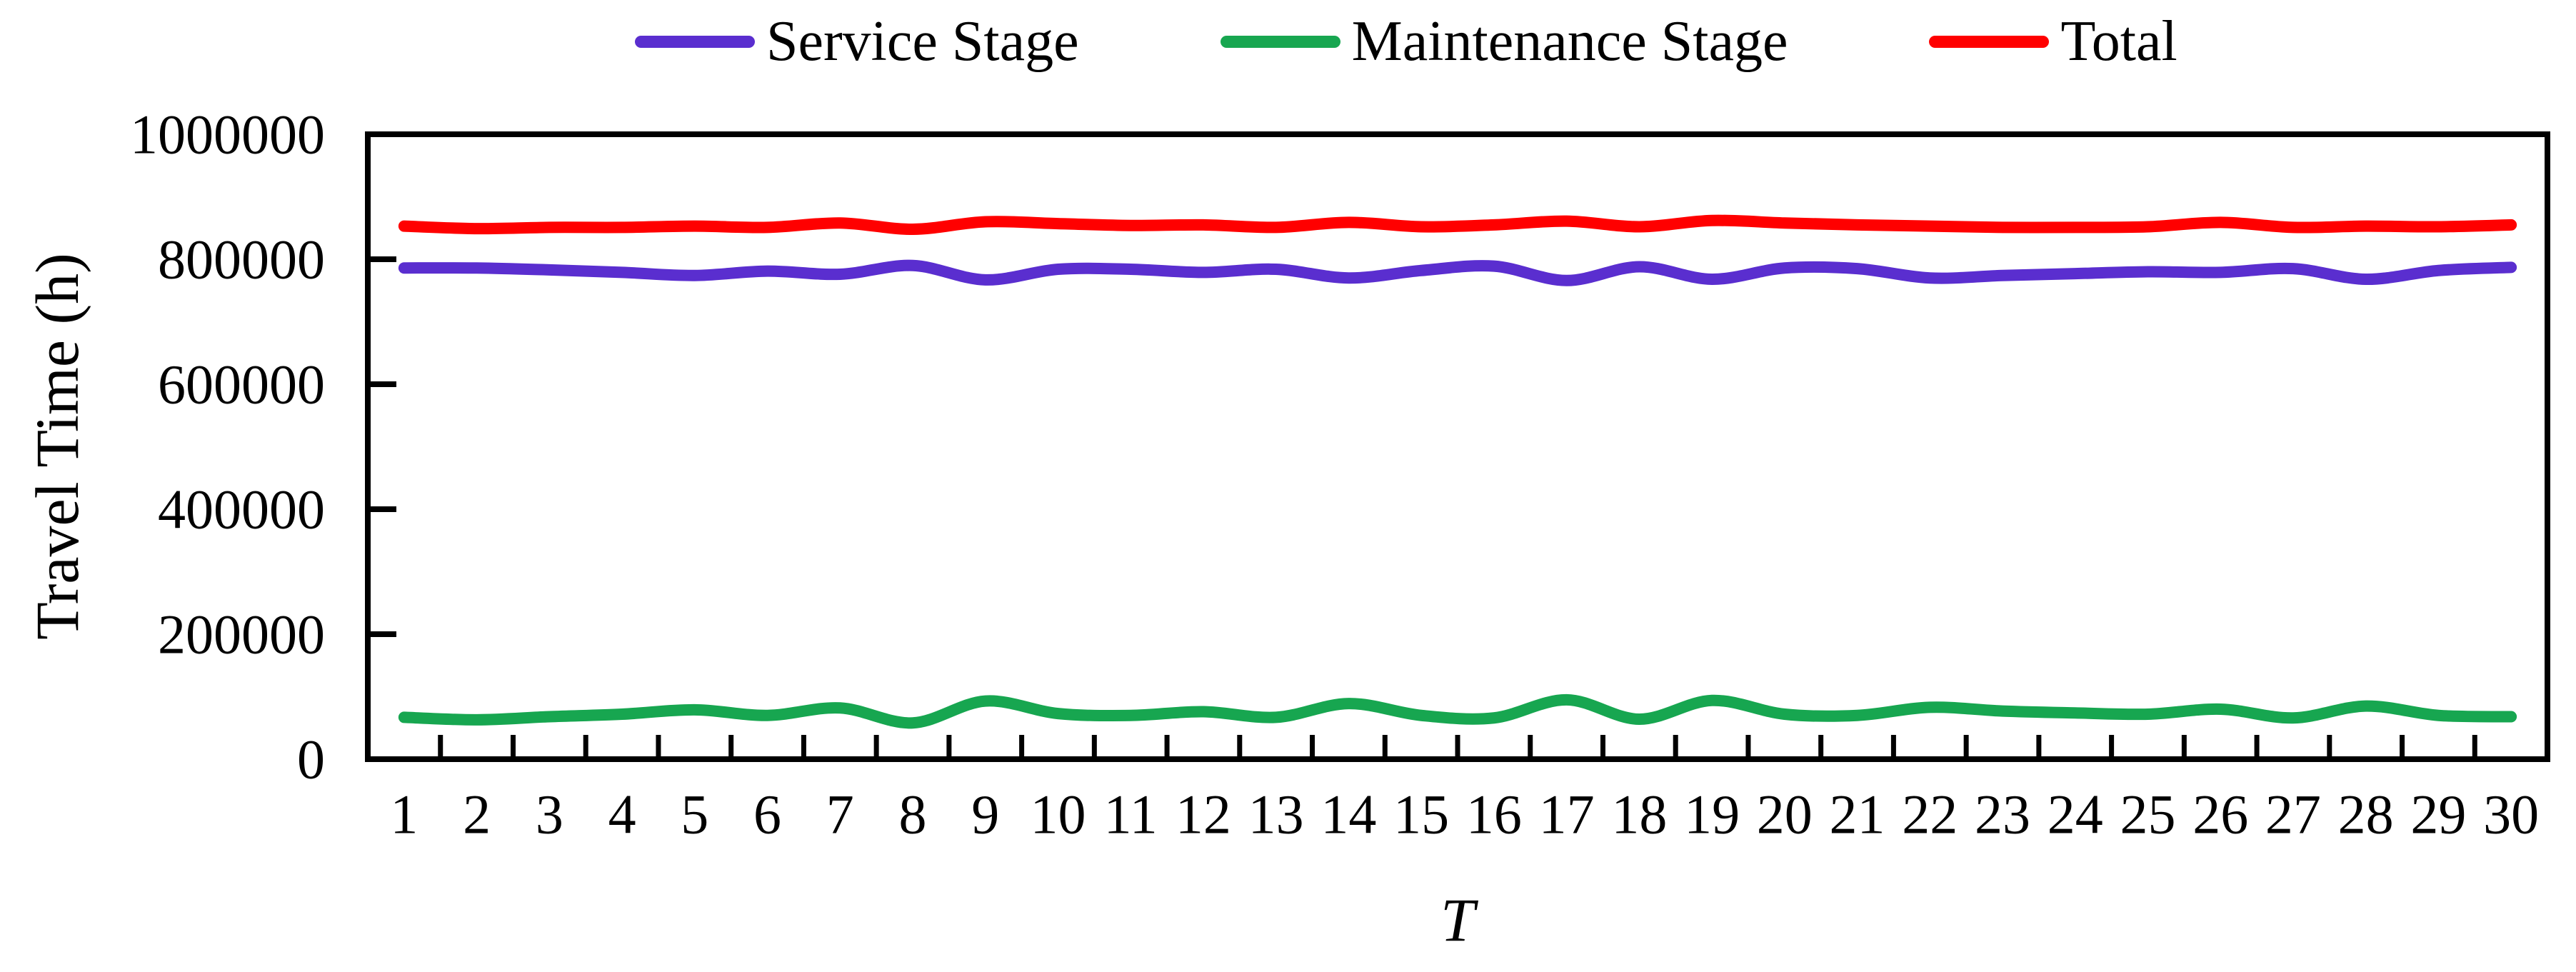 Image resolution: width=2576 pixels, height=972 pixels. Describe the element at coordinates (1857, 814) in the screenshot. I see `x-axis-tick-label: 21` at that location.